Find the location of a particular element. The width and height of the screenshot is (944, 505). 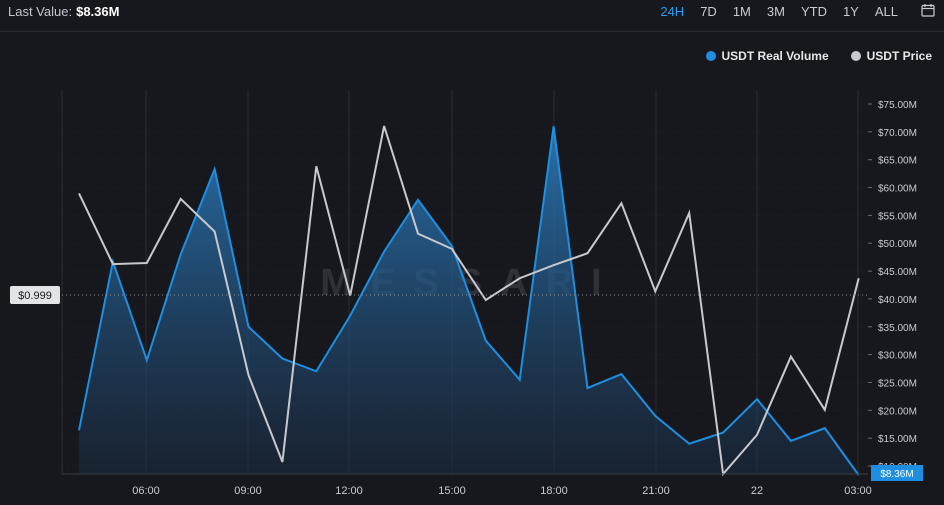

x-tick-label: 21:00 is located at coordinates (656, 491).